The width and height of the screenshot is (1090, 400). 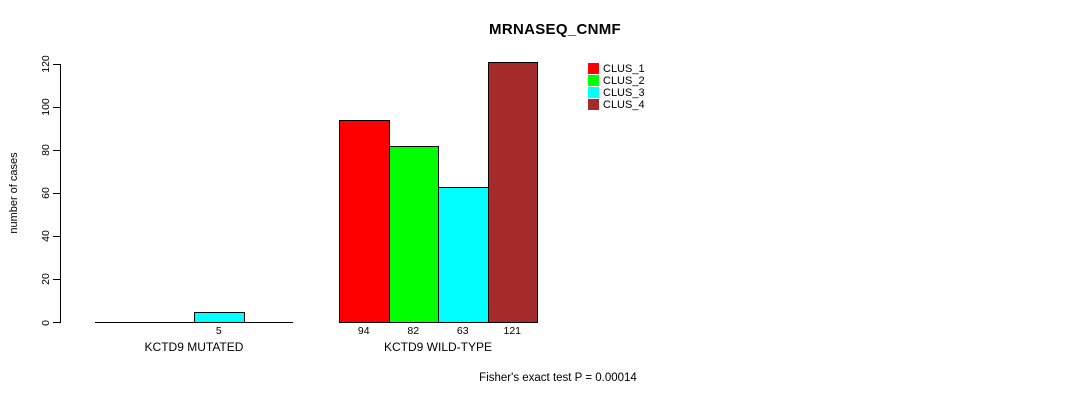 I want to click on bar-clus_3-group0, so click(x=219, y=317).